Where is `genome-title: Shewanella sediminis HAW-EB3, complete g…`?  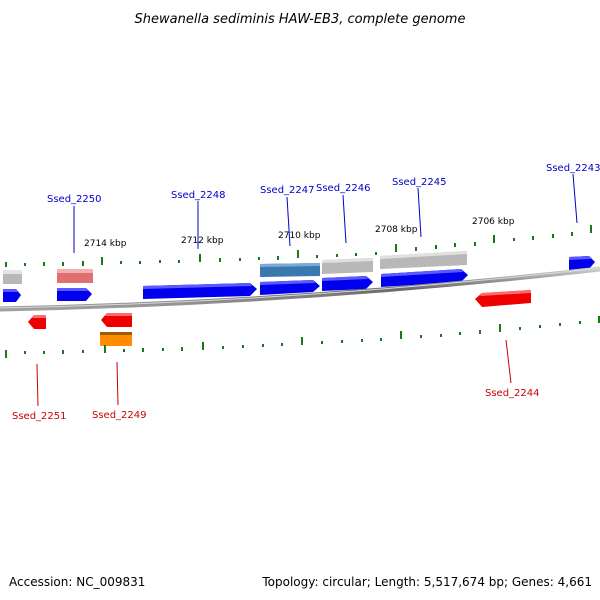
genome-title: Shewanella sediminis HAW-EB3, complete g… is located at coordinates (300, 19).